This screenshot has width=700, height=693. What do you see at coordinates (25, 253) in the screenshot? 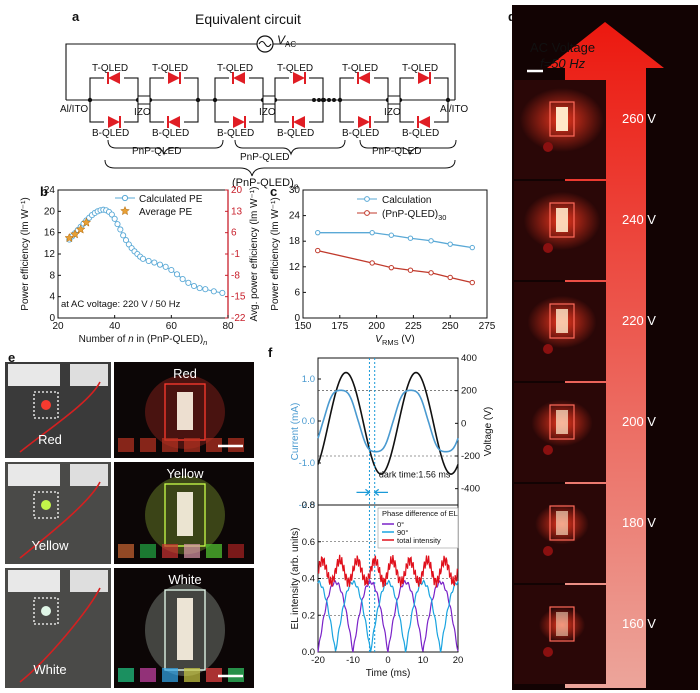
I see `y-axis-label-b: Power efficiency (lm W⁻¹)` at bounding box center [25, 253].